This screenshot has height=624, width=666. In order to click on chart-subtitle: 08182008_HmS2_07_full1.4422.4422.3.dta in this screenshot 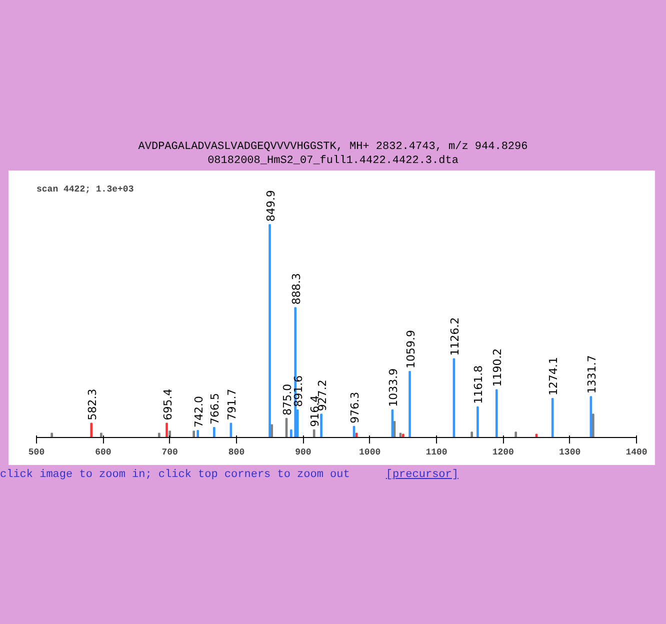, I will do `click(333, 161)`.